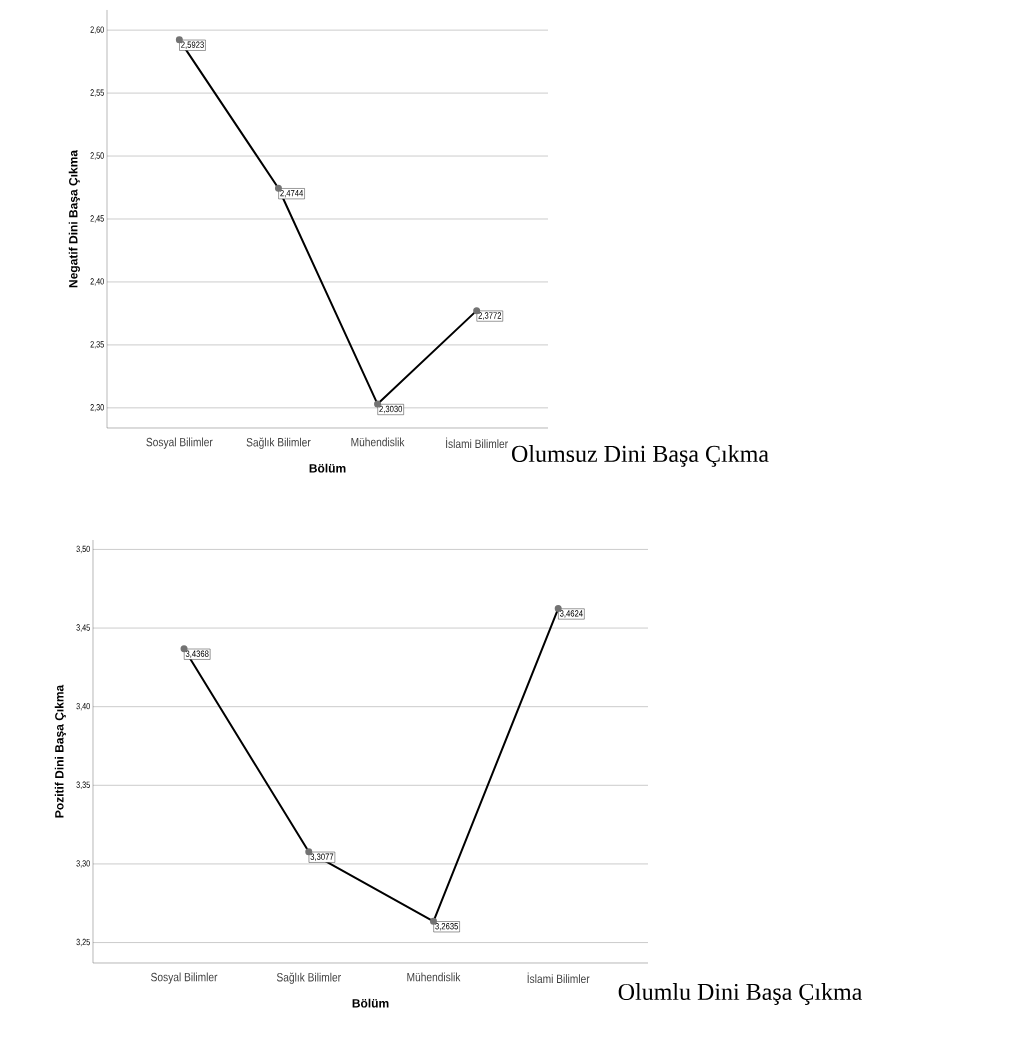 Image resolution: width=1022 pixels, height=1048 pixels. What do you see at coordinates (292, 193) in the screenshot?
I see `data-label: 2,4744` at bounding box center [292, 193].